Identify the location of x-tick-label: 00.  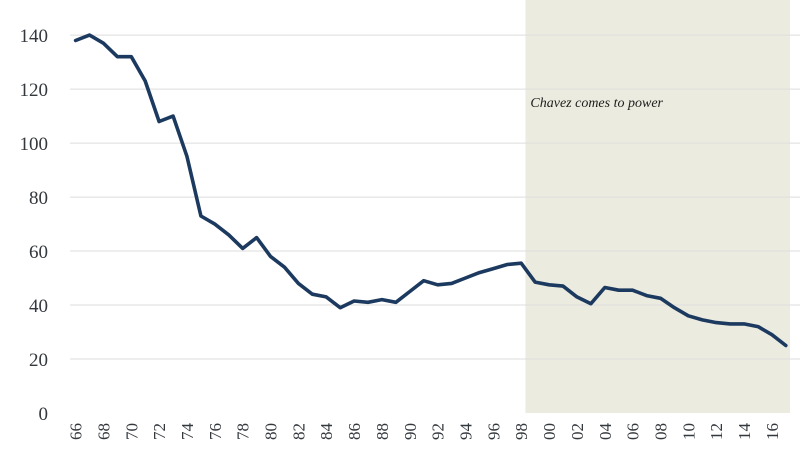
(549, 431).